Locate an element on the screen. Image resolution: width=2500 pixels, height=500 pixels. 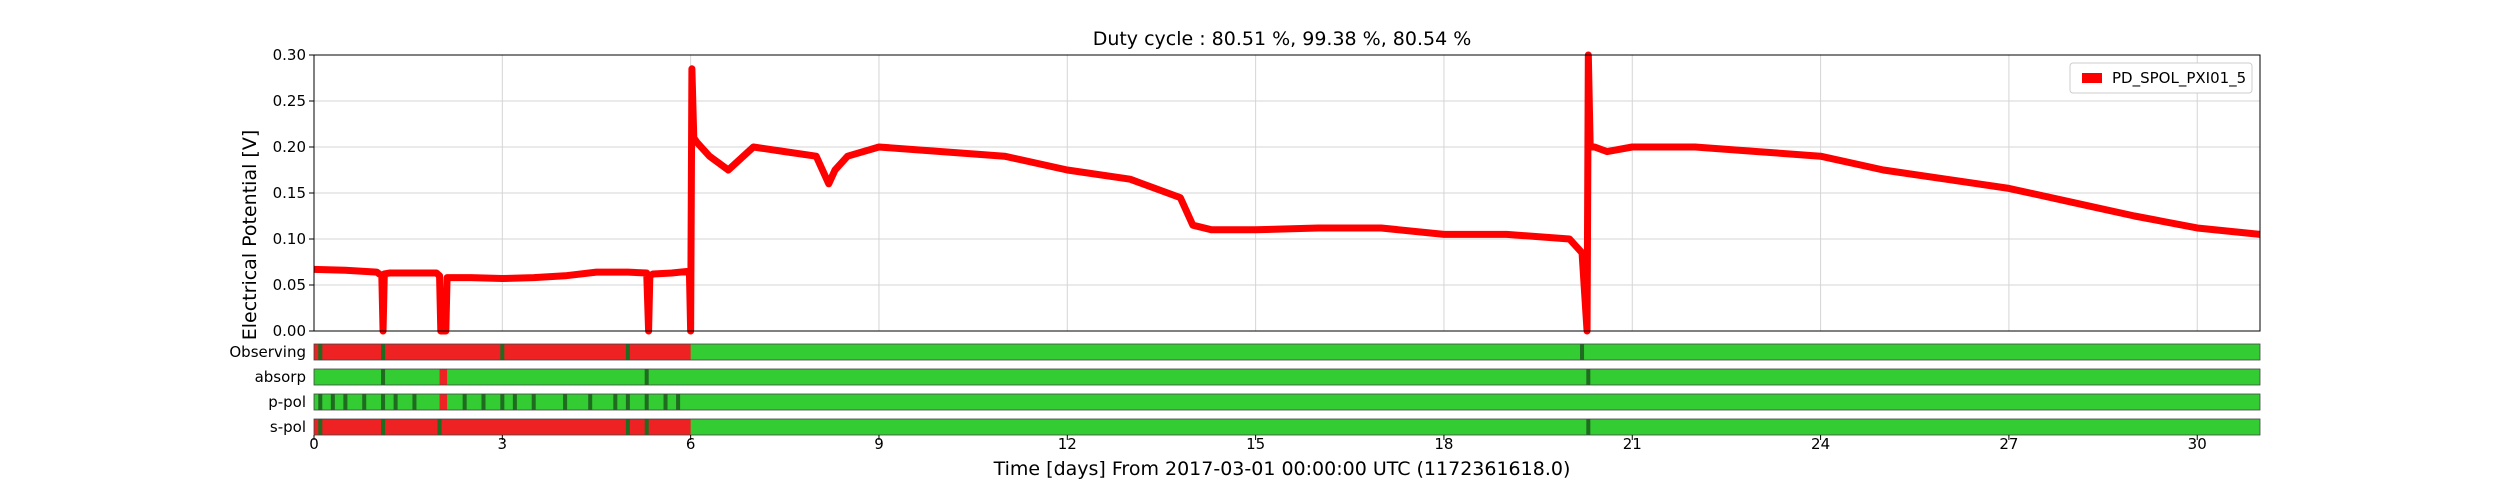
legend-entry: PD_SPOL_PXI01_5 is located at coordinates (2179, 78).